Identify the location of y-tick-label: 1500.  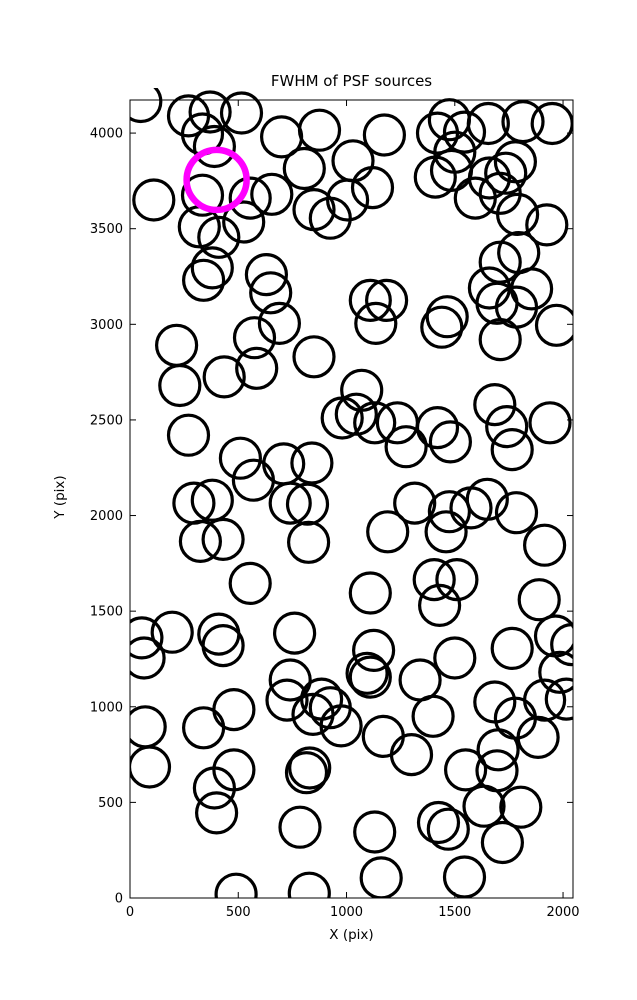
(106, 612).